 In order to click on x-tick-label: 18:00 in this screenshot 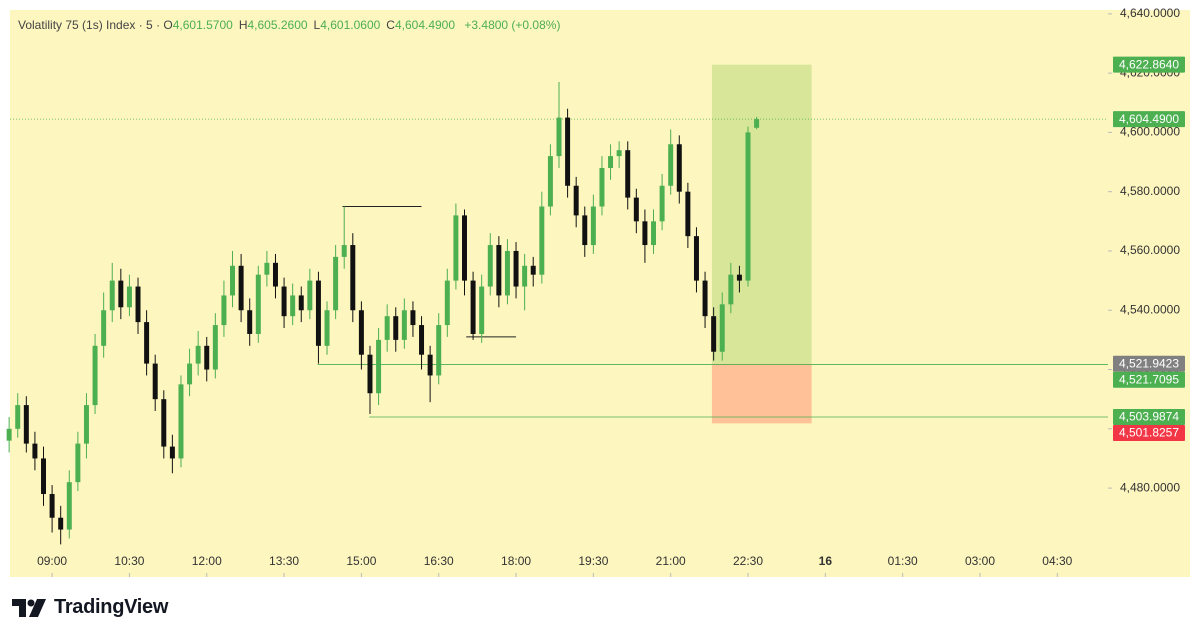, I will do `click(516, 561)`.